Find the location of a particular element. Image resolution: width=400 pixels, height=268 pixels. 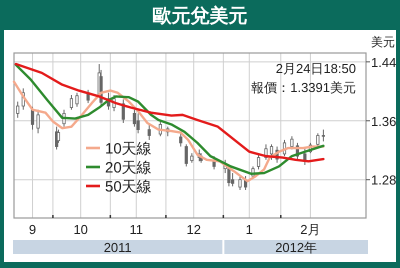

annotation: 2月24日18:50 is located at coordinates (316, 68).